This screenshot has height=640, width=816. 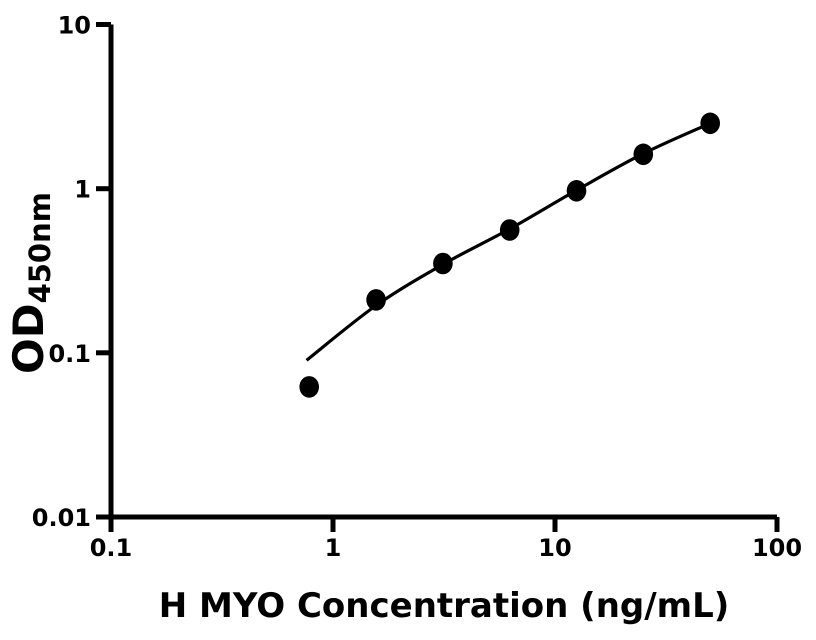 I want to click on y-axis-title: OD450nm, so click(x=30, y=283).